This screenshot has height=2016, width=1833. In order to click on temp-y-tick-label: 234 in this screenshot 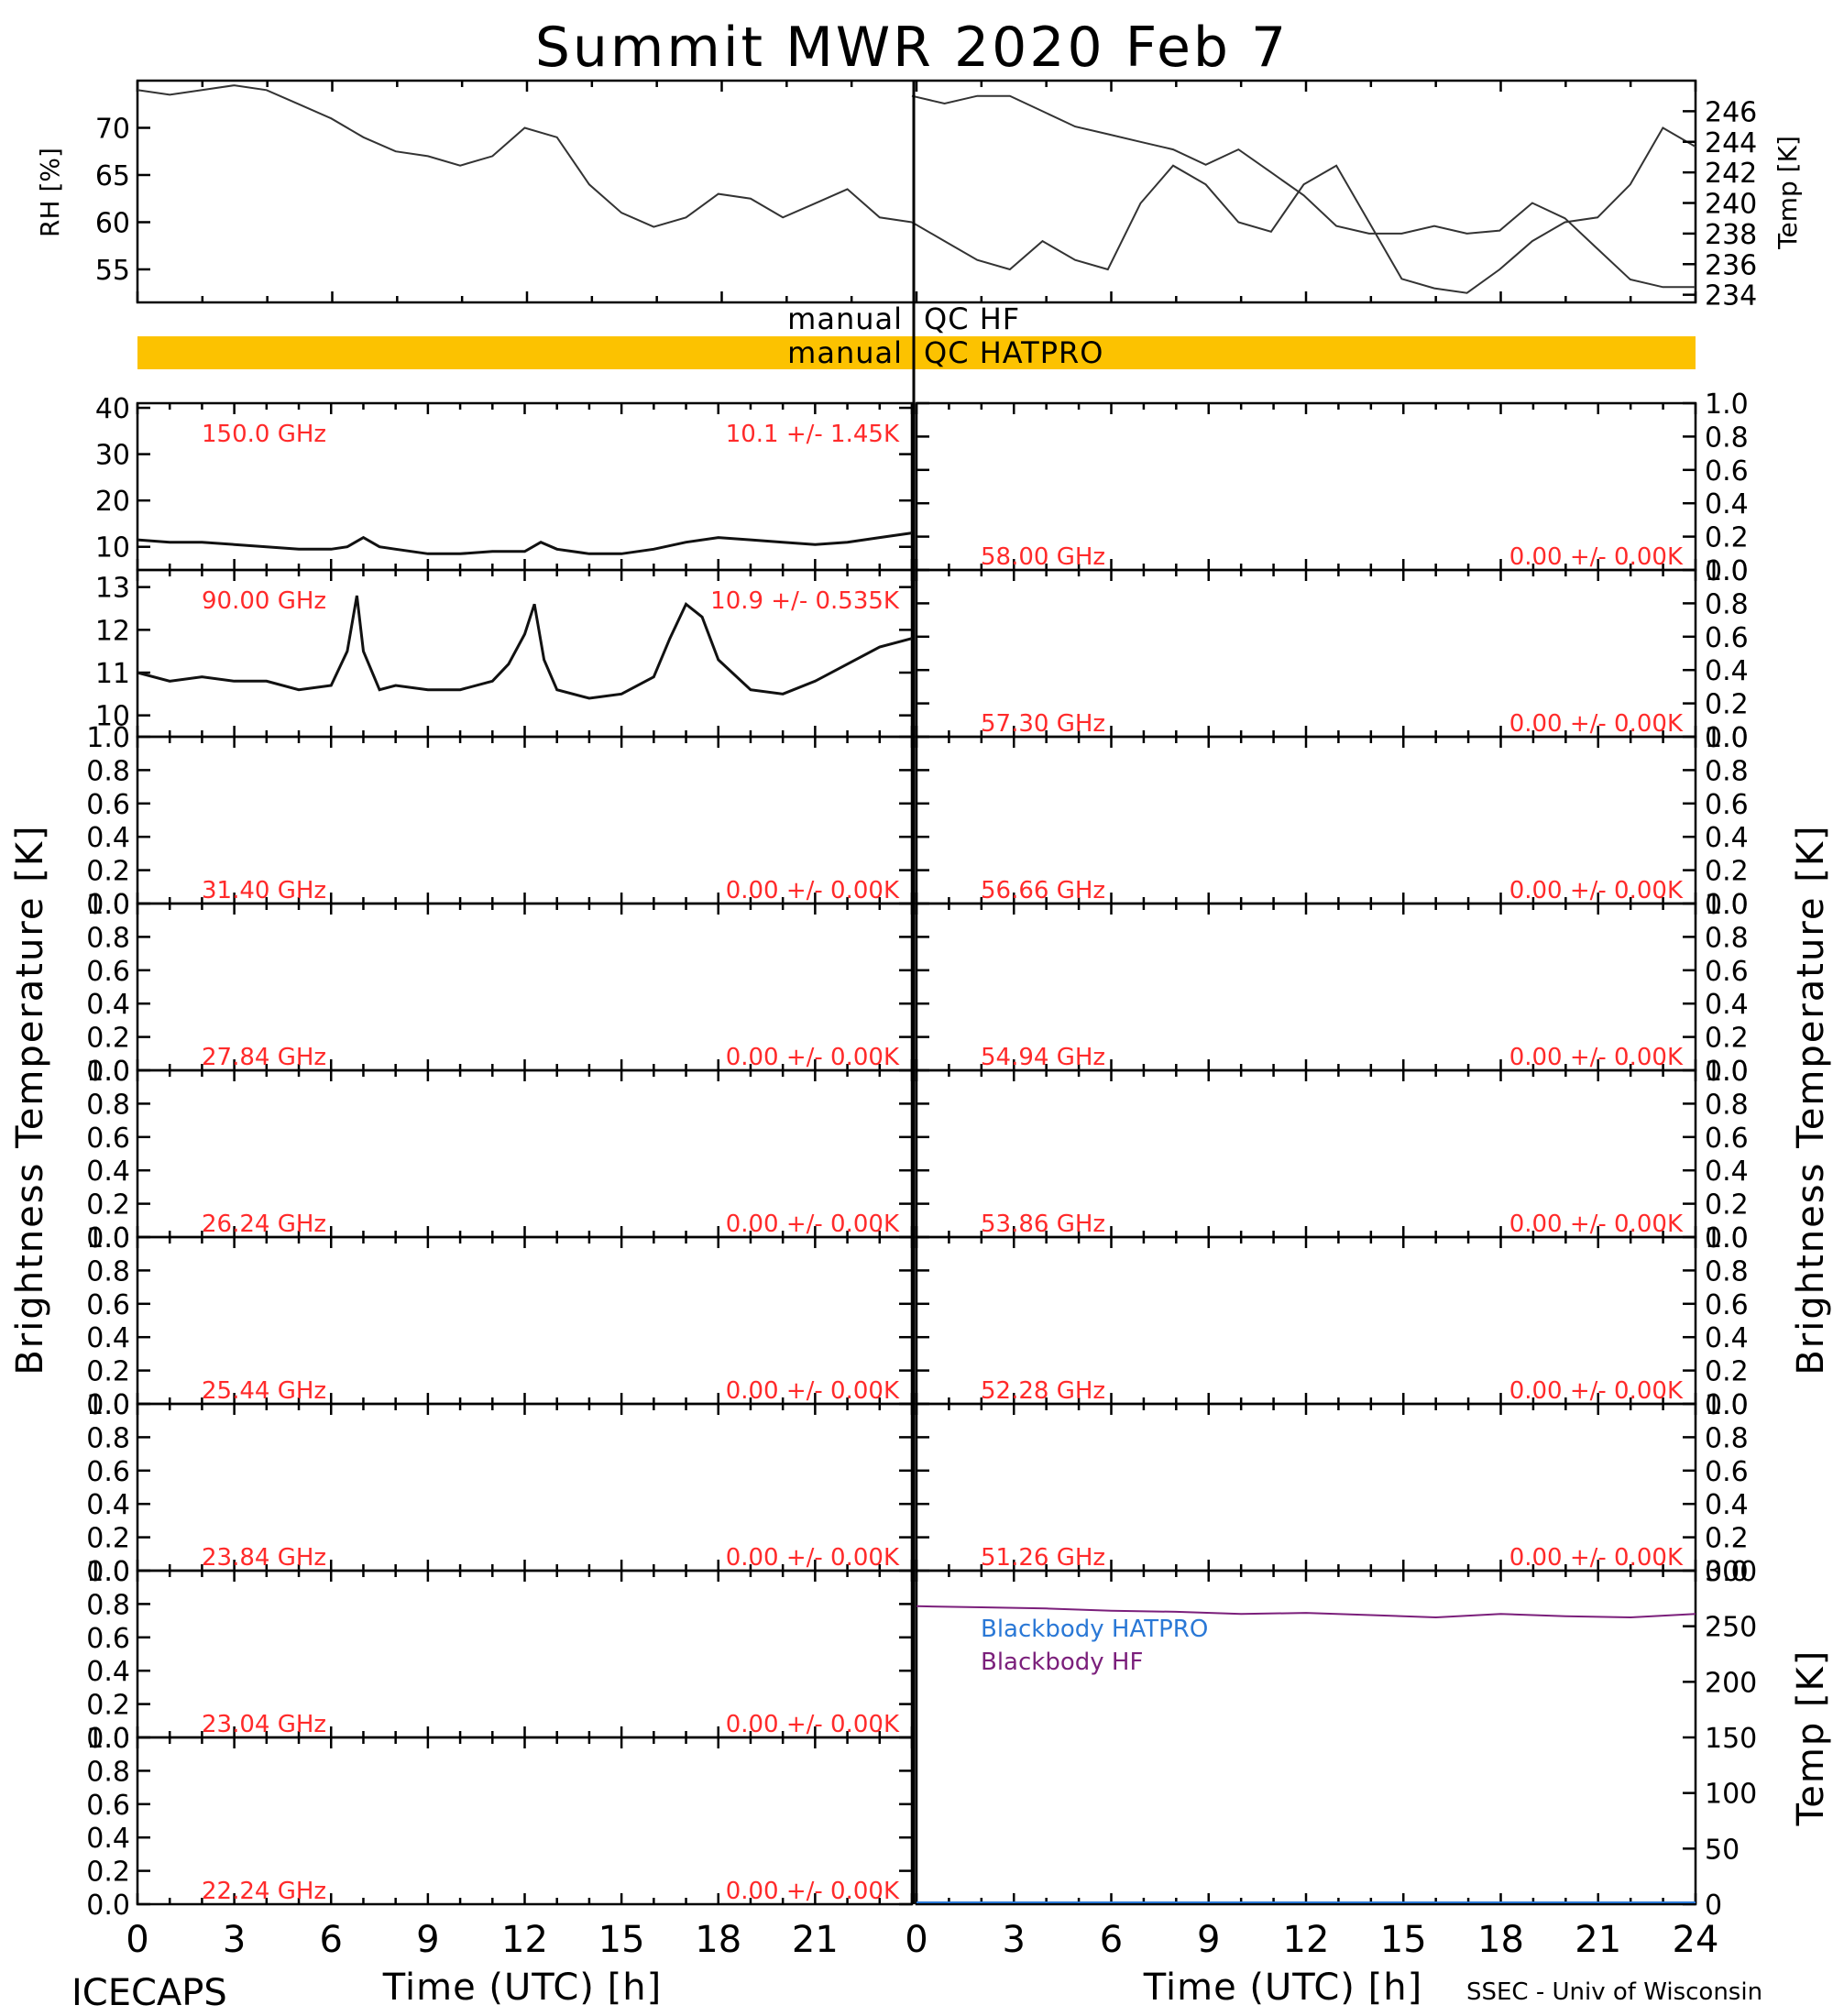, I will do `click(1731, 296)`.